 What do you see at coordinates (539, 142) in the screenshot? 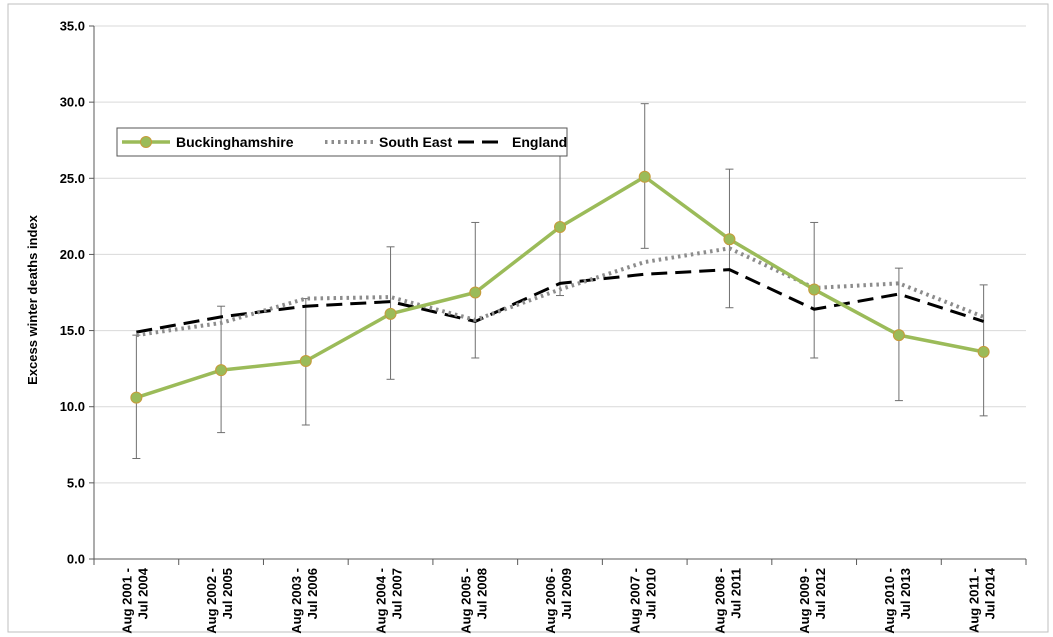
I see `legend-label: England` at bounding box center [539, 142].